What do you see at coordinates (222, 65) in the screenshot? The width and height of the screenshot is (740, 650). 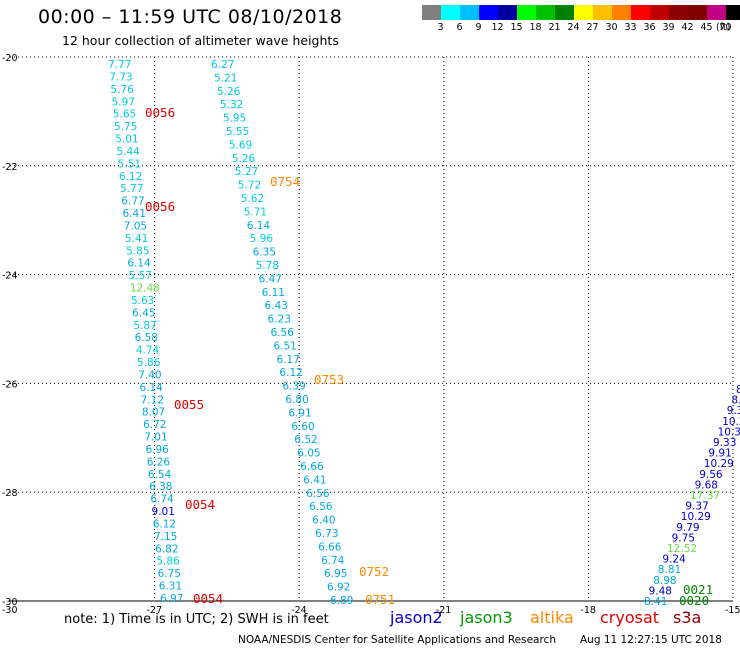 I see `wave-height-value: 6.27` at bounding box center [222, 65].